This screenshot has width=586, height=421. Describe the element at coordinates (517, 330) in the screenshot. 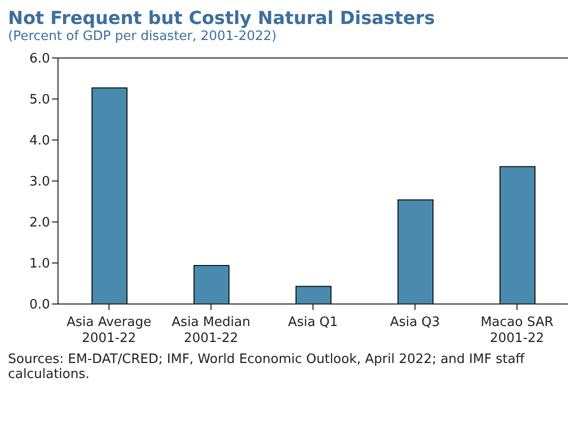

I see `x-tick-label: Macao SAR 2001-22` at that location.